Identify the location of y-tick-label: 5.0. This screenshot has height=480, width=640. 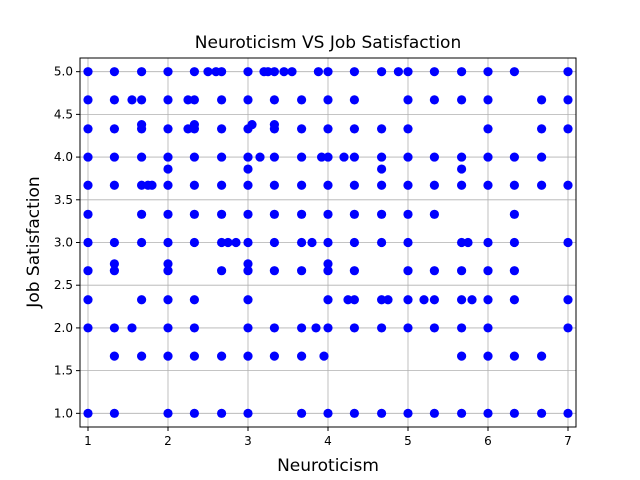
(63, 72).